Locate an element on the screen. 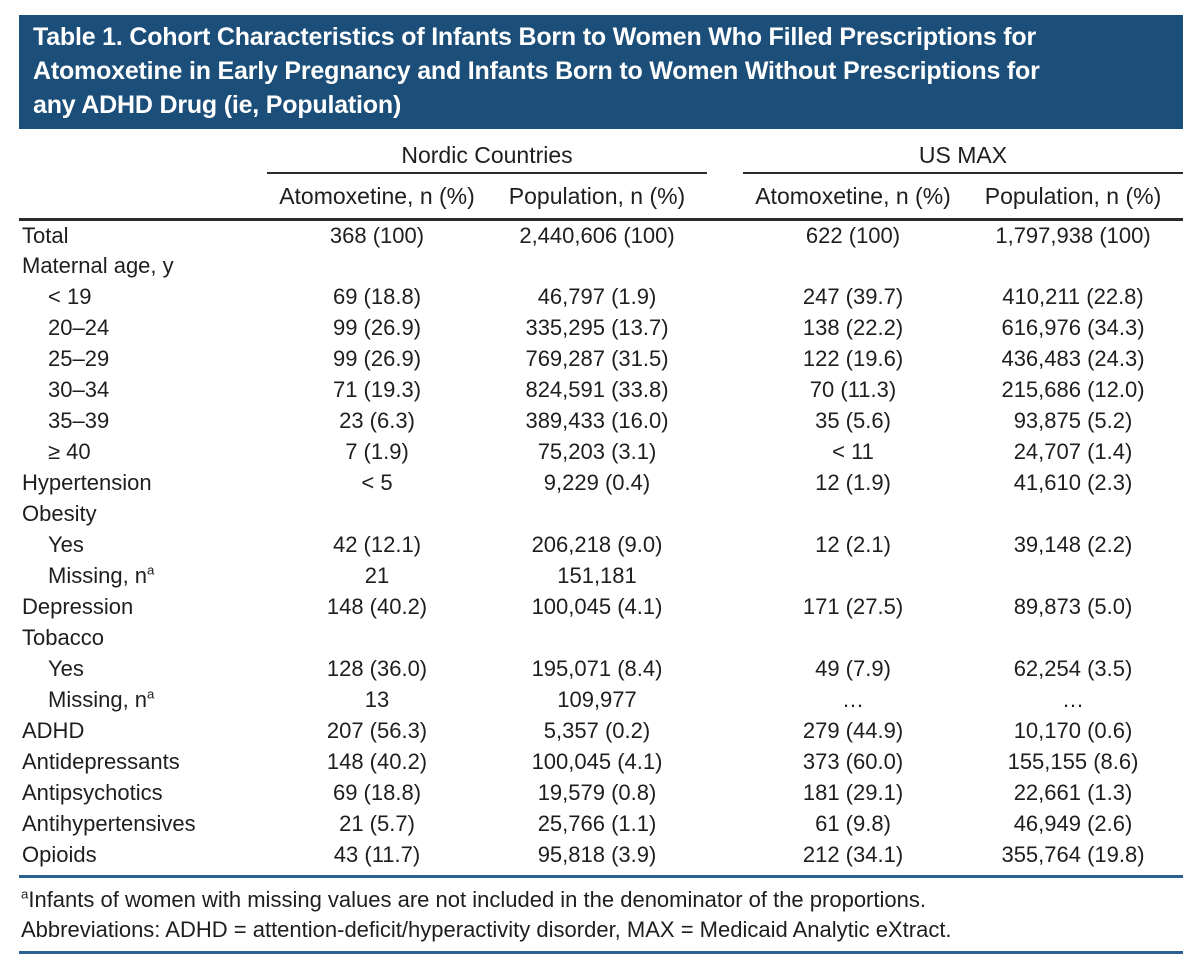 The width and height of the screenshot is (1200, 959). table-row: Missing, na 21 151,181 is located at coordinates (601, 576).